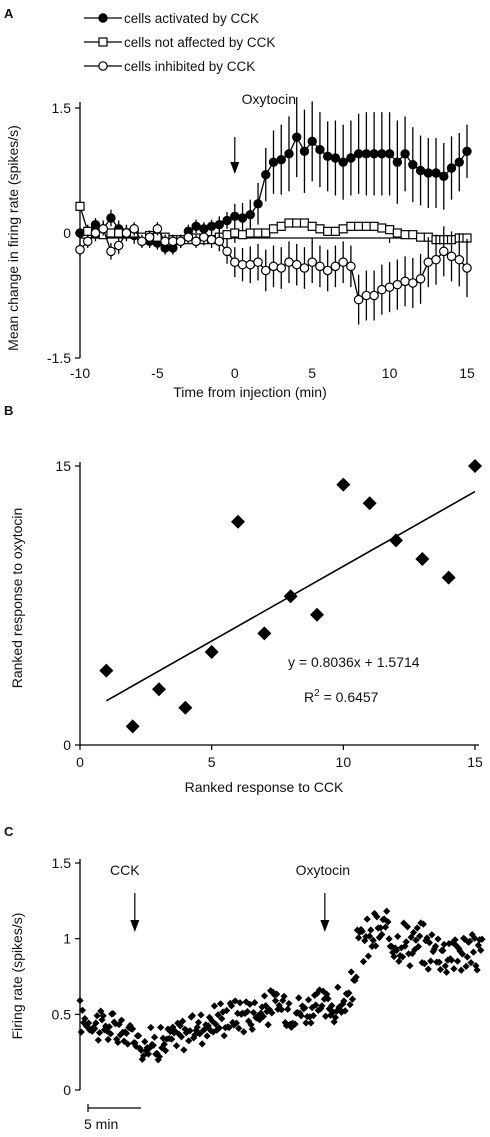 The height and width of the screenshot is (1137, 490). What do you see at coordinates (67, 233) in the screenshot?
I see `y-tick-label: 0` at bounding box center [67, 233].